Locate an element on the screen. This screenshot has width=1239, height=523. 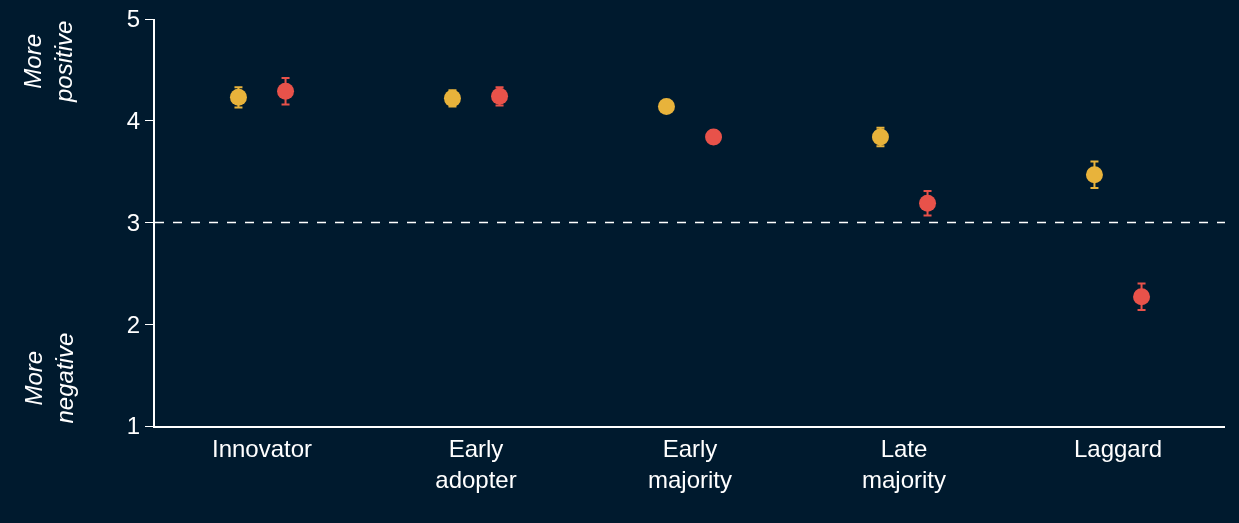
x-tick-label: Laggard is located at coordinates (1118, 448).